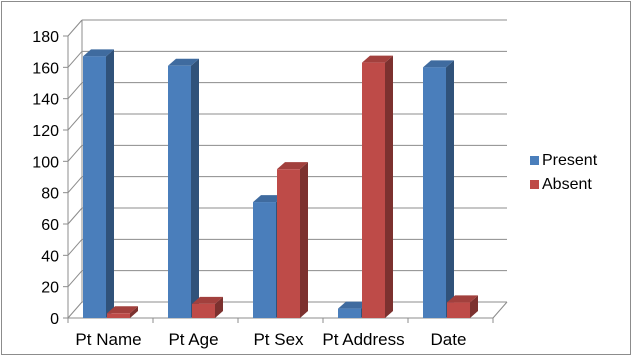 Image resolution: width=634 pixels, height=358 pixels. What do you see at coordinates (449, 339) in the screenshot?
I see `x-tick-label: Date` at bounding box center [449, 339].